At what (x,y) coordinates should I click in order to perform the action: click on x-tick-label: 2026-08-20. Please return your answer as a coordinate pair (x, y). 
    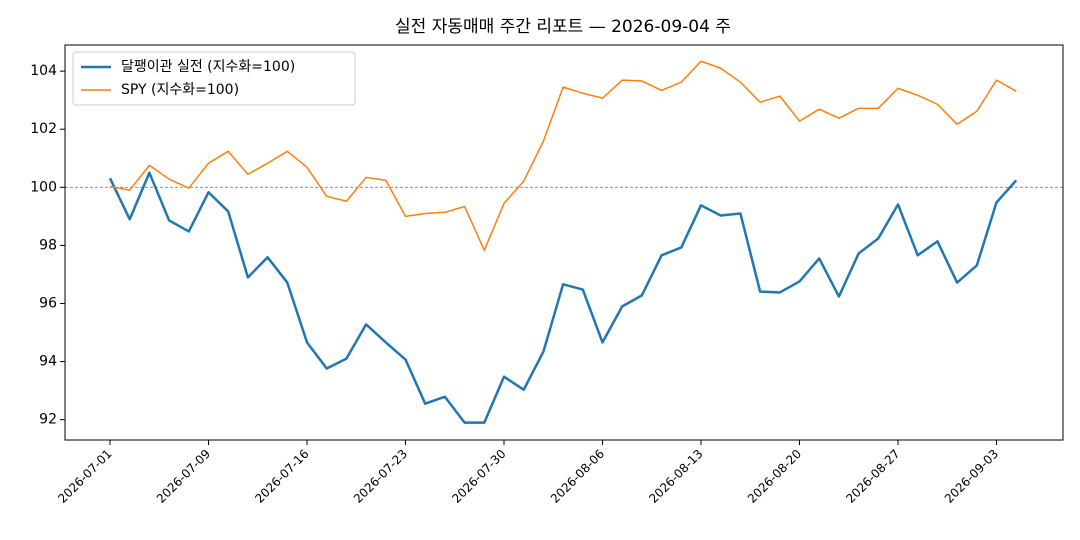
    Looking at the image, I should click on (774, 476).